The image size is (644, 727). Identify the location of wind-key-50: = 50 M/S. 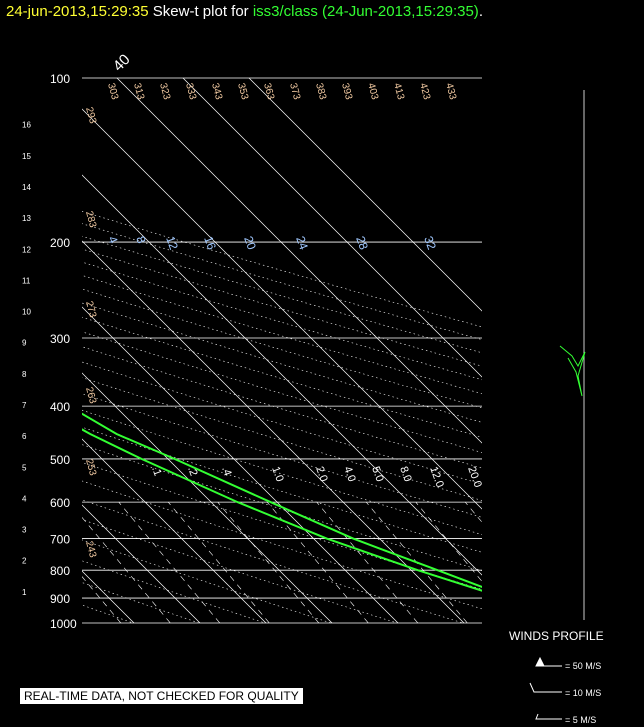
(583, 666).